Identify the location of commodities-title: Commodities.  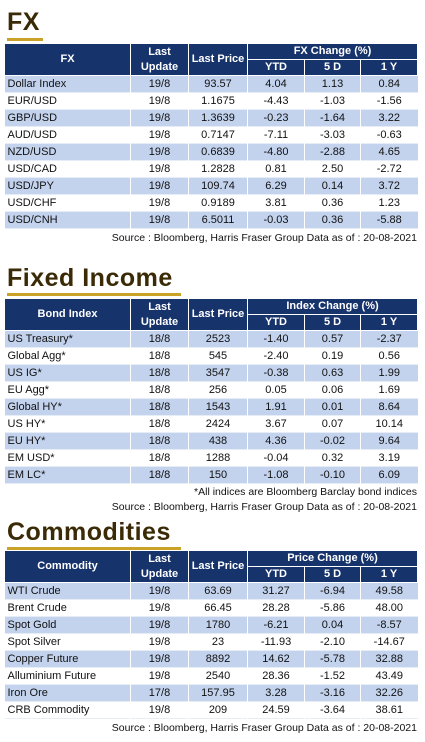
(89, 532).